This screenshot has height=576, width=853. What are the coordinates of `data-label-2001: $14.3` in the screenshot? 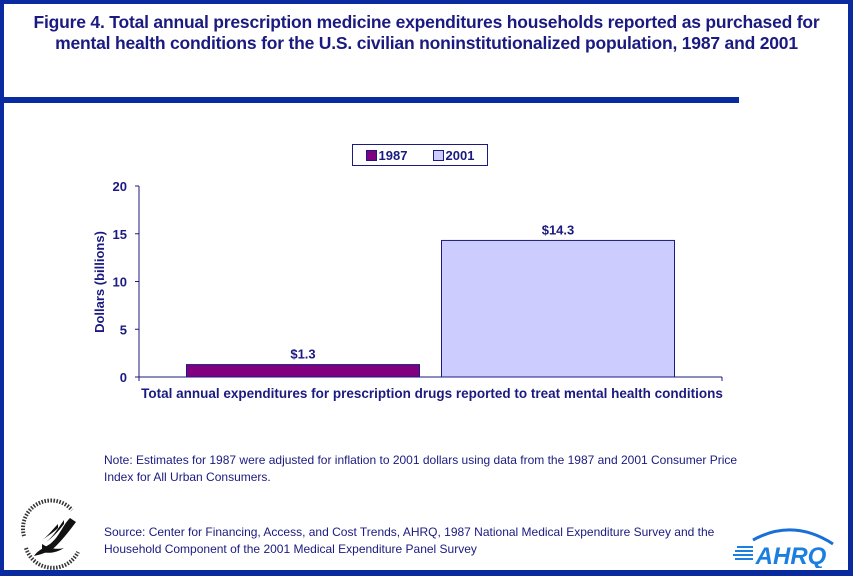 It's located at (558, 229).